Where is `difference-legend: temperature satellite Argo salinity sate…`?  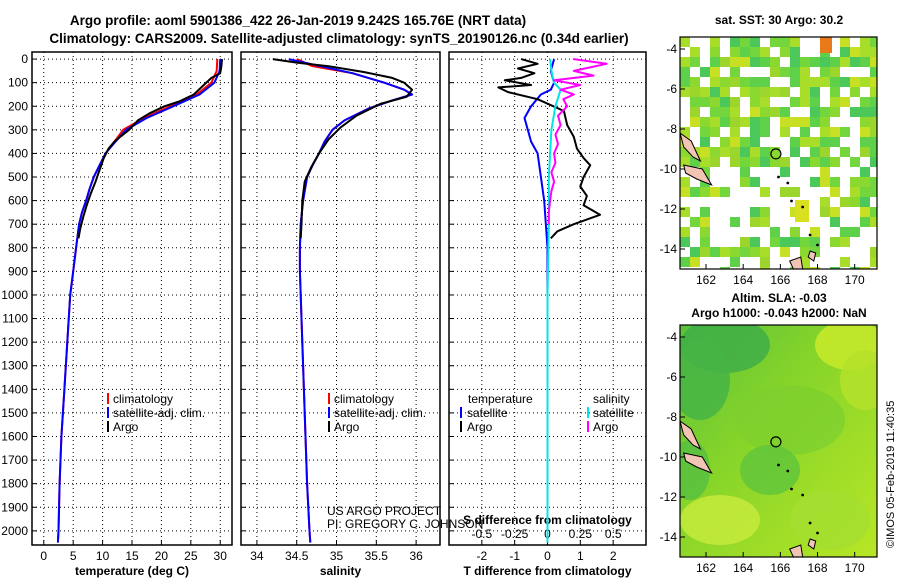
difference-legend: temperature satellite Argo salinity sate… is located at coordinates (547, 413).